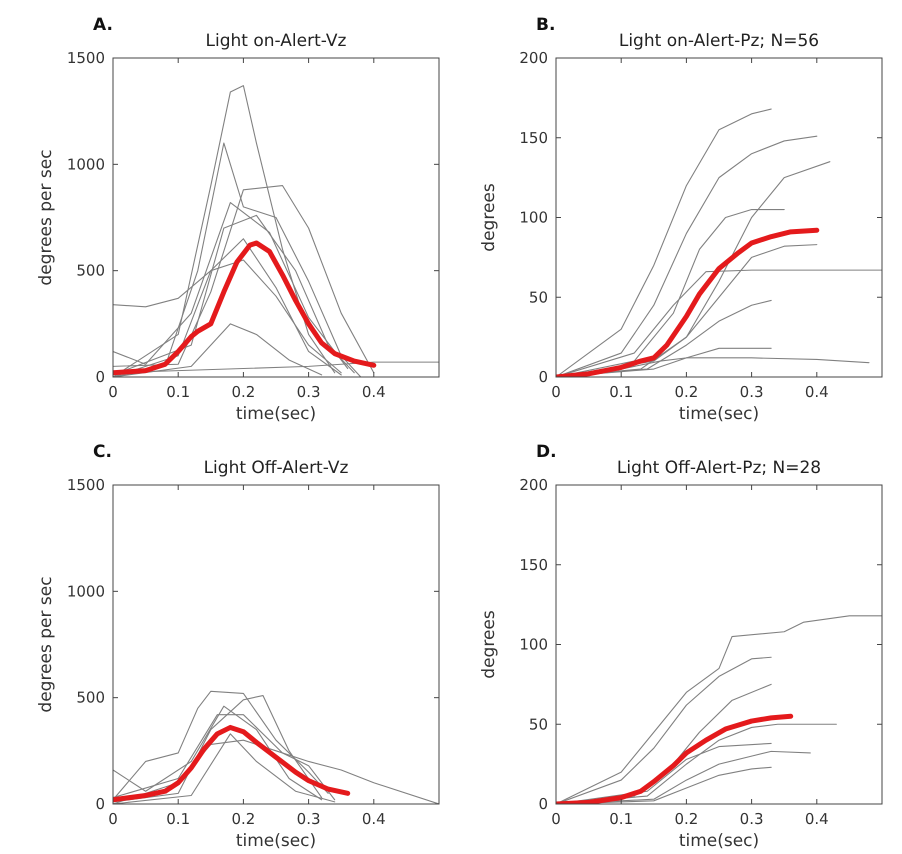 This screenshot has width=902, height=854. Describe the element at coordinates (719, 468) in the screenshot. I see `chart-title: Light Off-Alert-Pz; N=28` at that location.